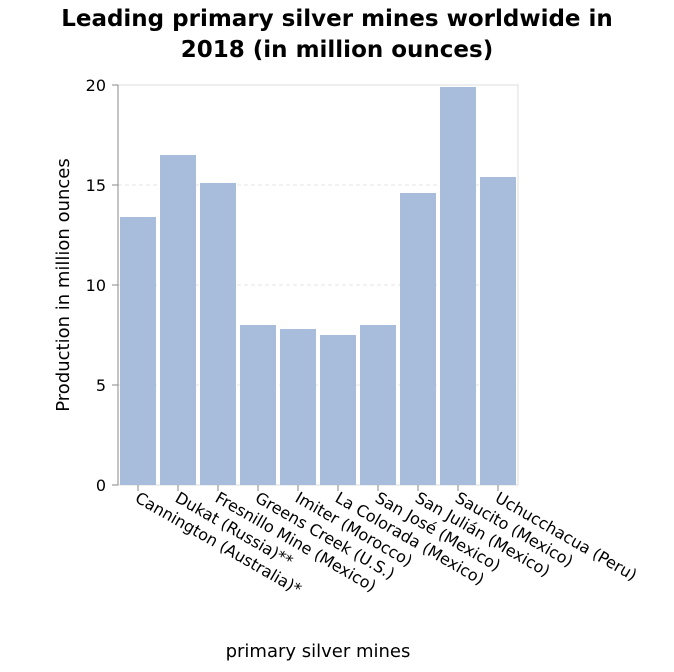 The width and height of the screenshot is (674, 672). Describe the element at coordinates (96, 285) in the screenshot. I see `y-tick-label: 10` at that location.